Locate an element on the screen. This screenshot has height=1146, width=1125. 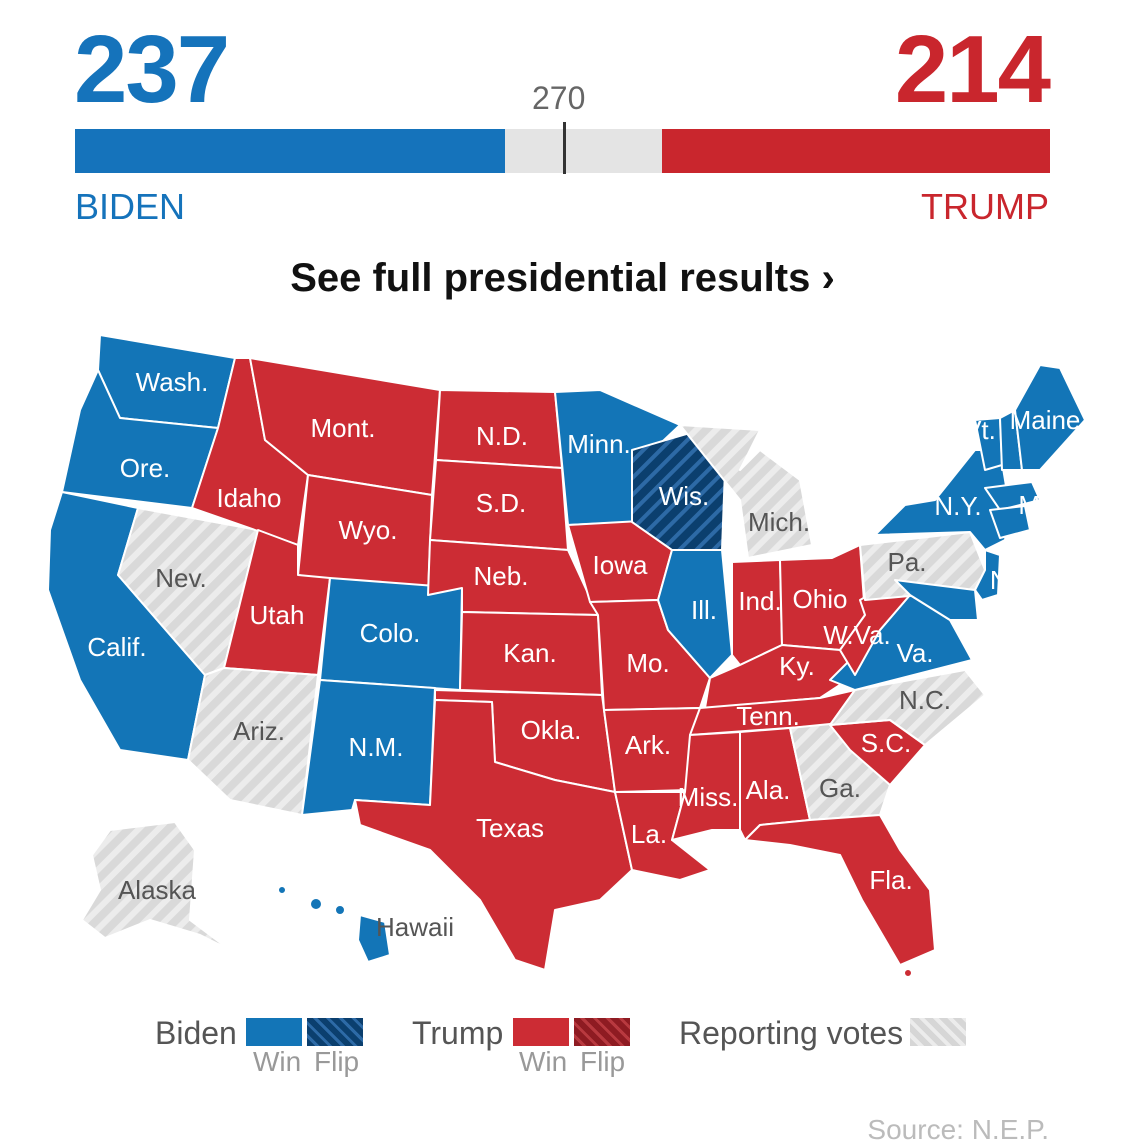
state-label-nd: N.D. is located at coordinates (502, 436).